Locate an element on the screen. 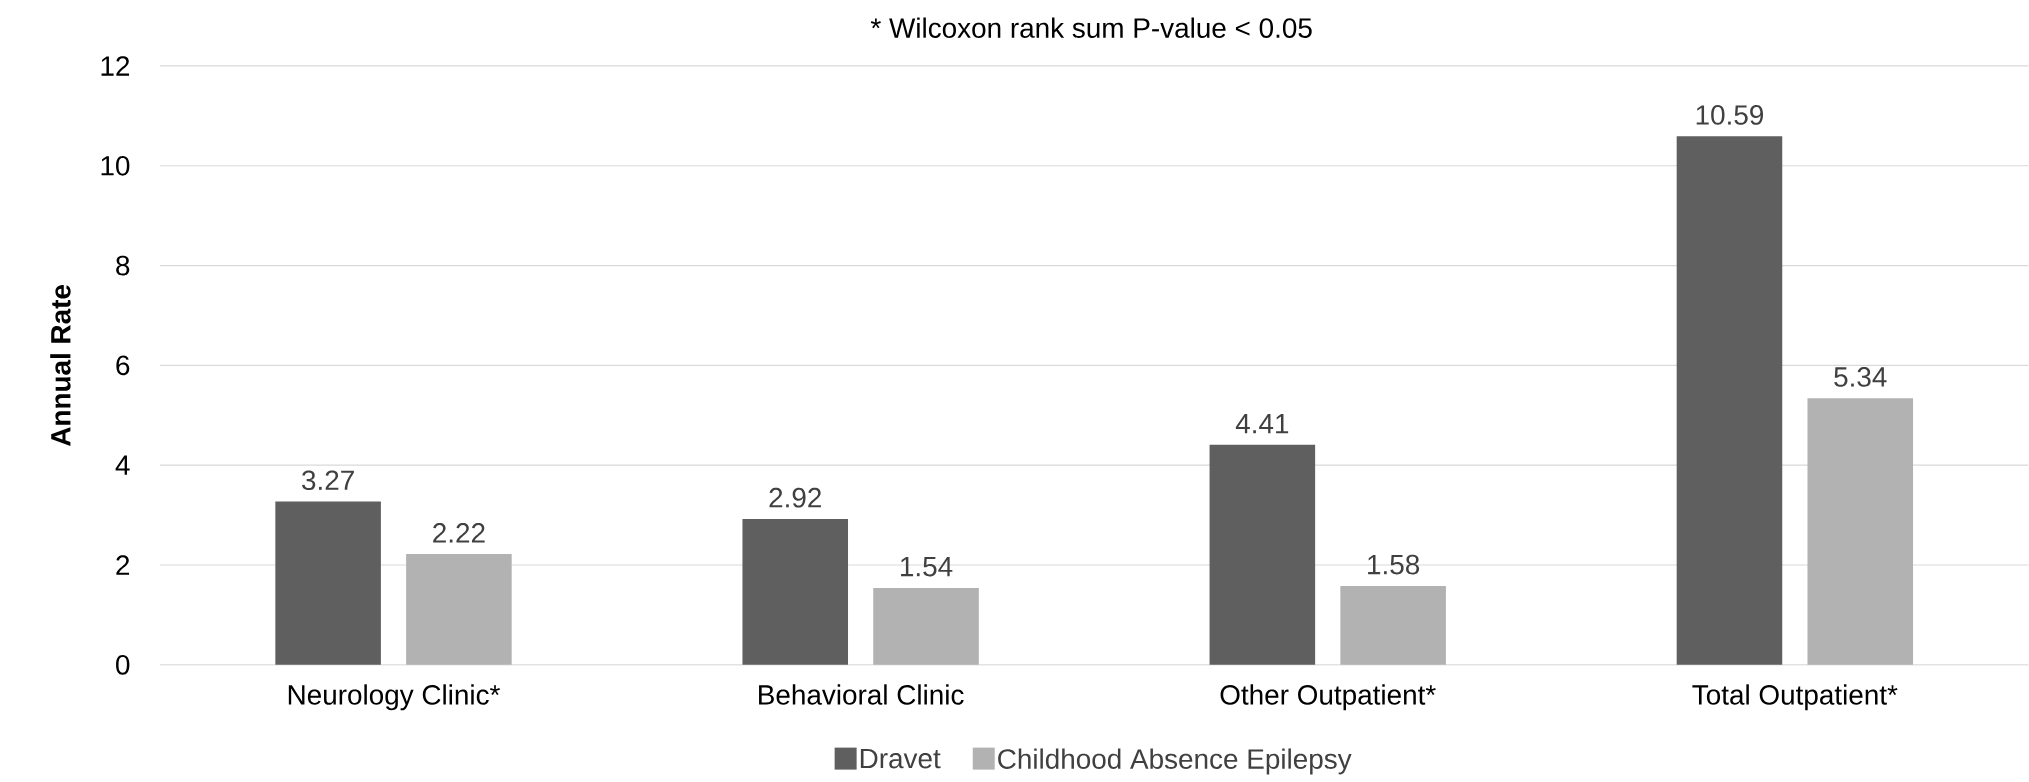  data-label: 4.41 is located at coordinates (1262, 424).